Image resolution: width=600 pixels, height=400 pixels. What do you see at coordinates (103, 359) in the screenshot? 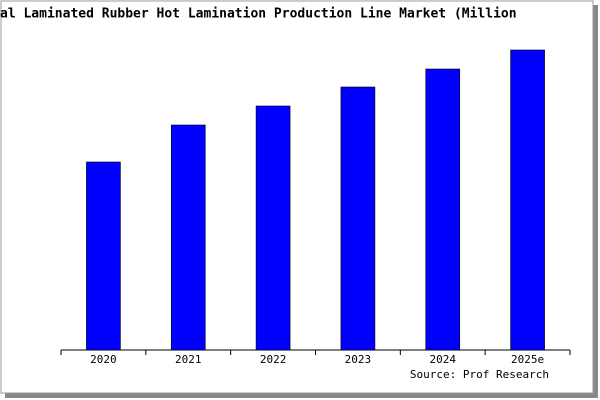
I see `x-tick-label: 2020` at bounding box center [103, 359].